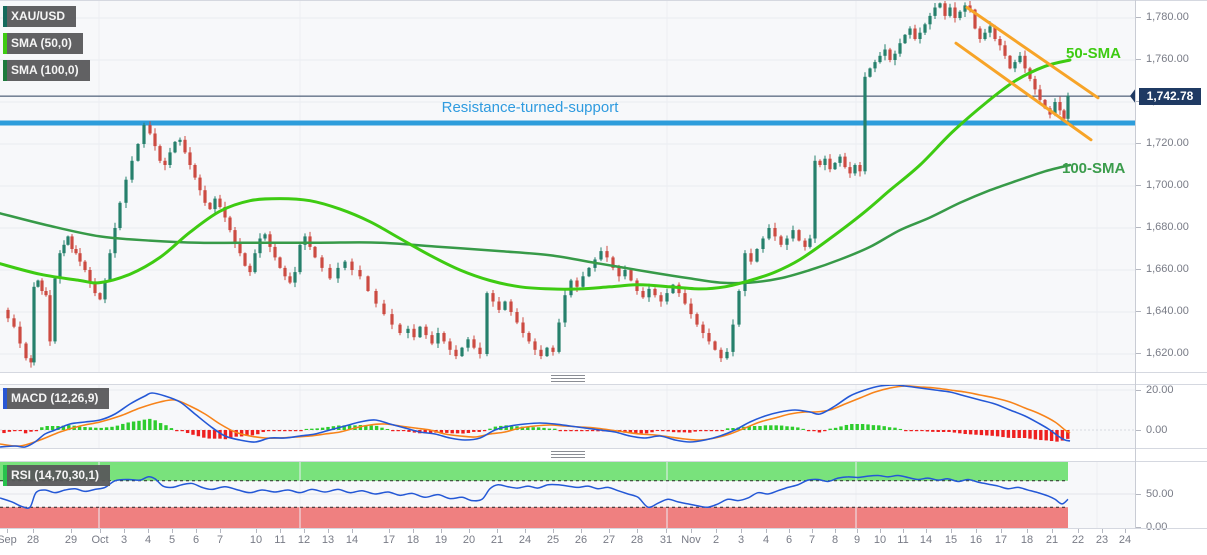 The width and height of the screenshot is (1207, 555). I want to click on time-label: 16, so click(976, 540).